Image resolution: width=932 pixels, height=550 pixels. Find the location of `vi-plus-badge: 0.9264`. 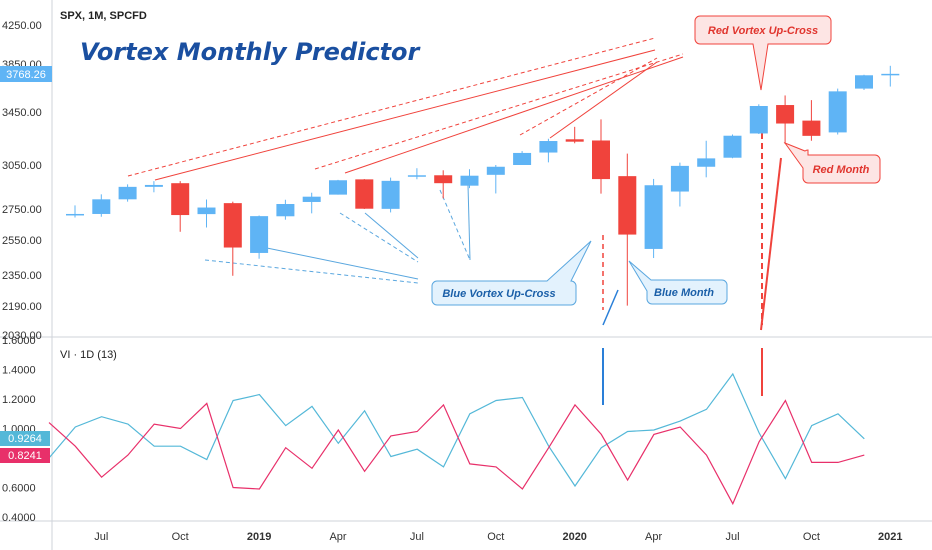

vi-plus-badge: 0.9264 is located at coordinates (25, 438).